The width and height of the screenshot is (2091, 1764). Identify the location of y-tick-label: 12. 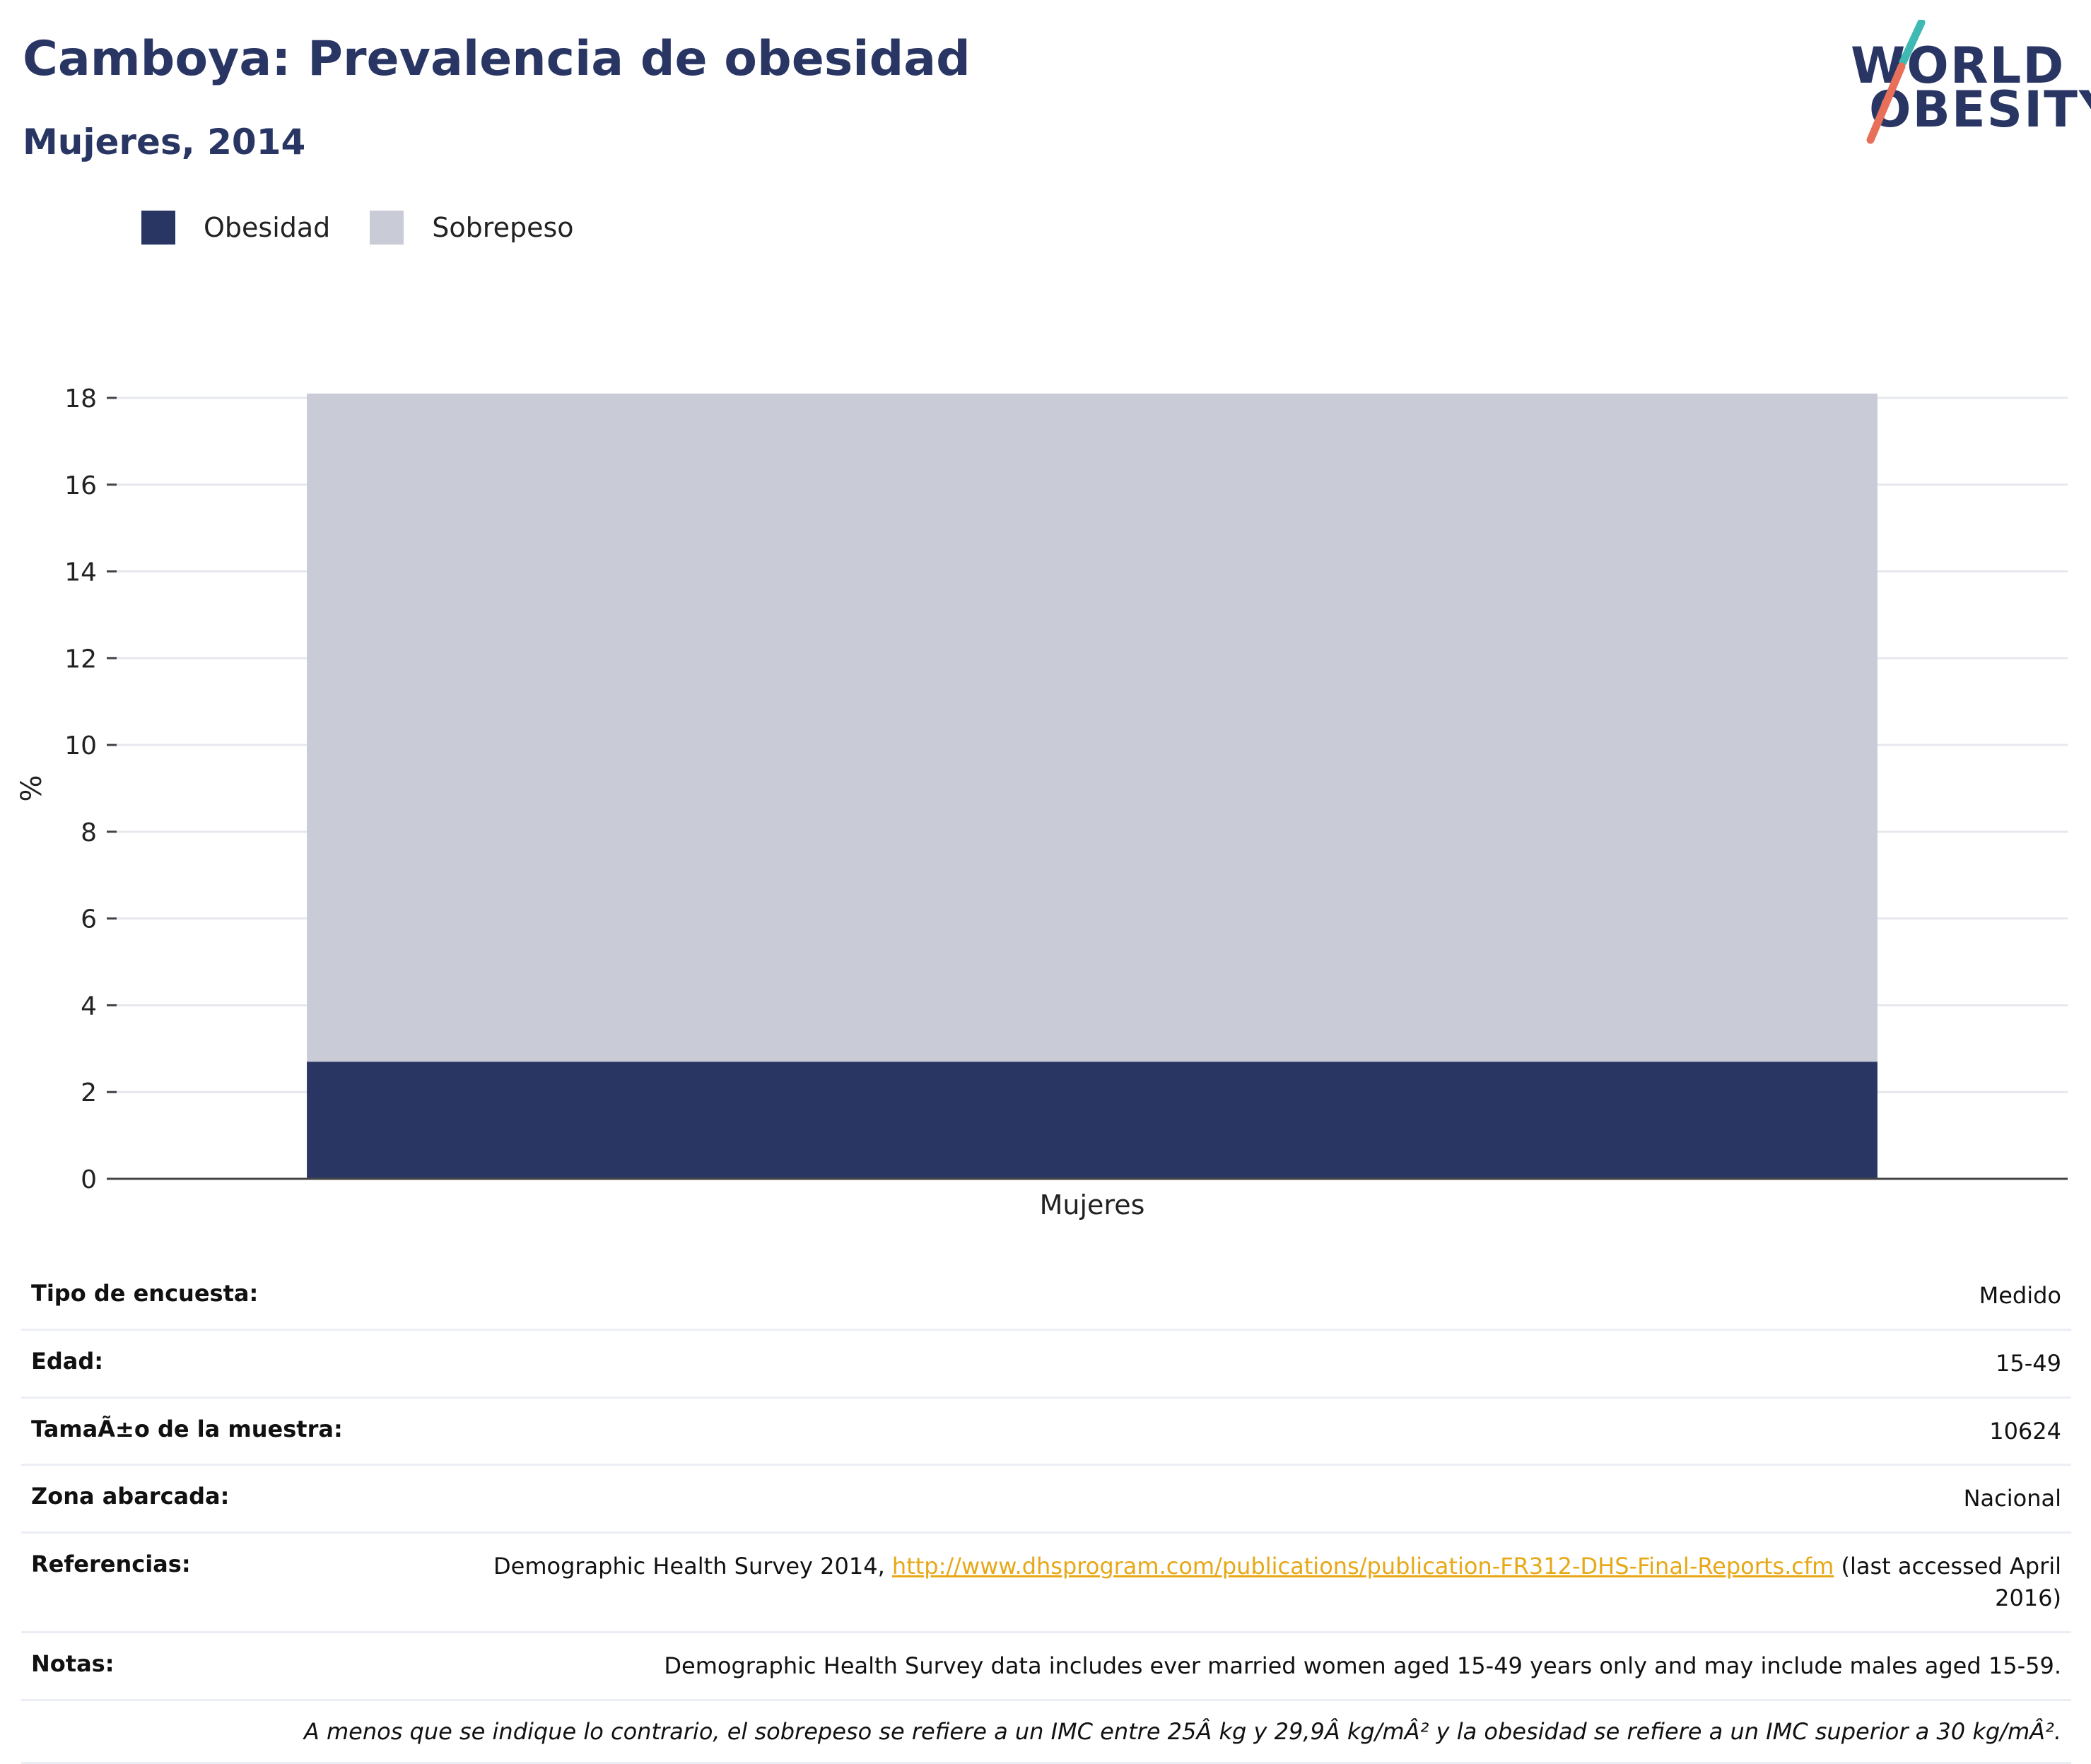
(80, 659).